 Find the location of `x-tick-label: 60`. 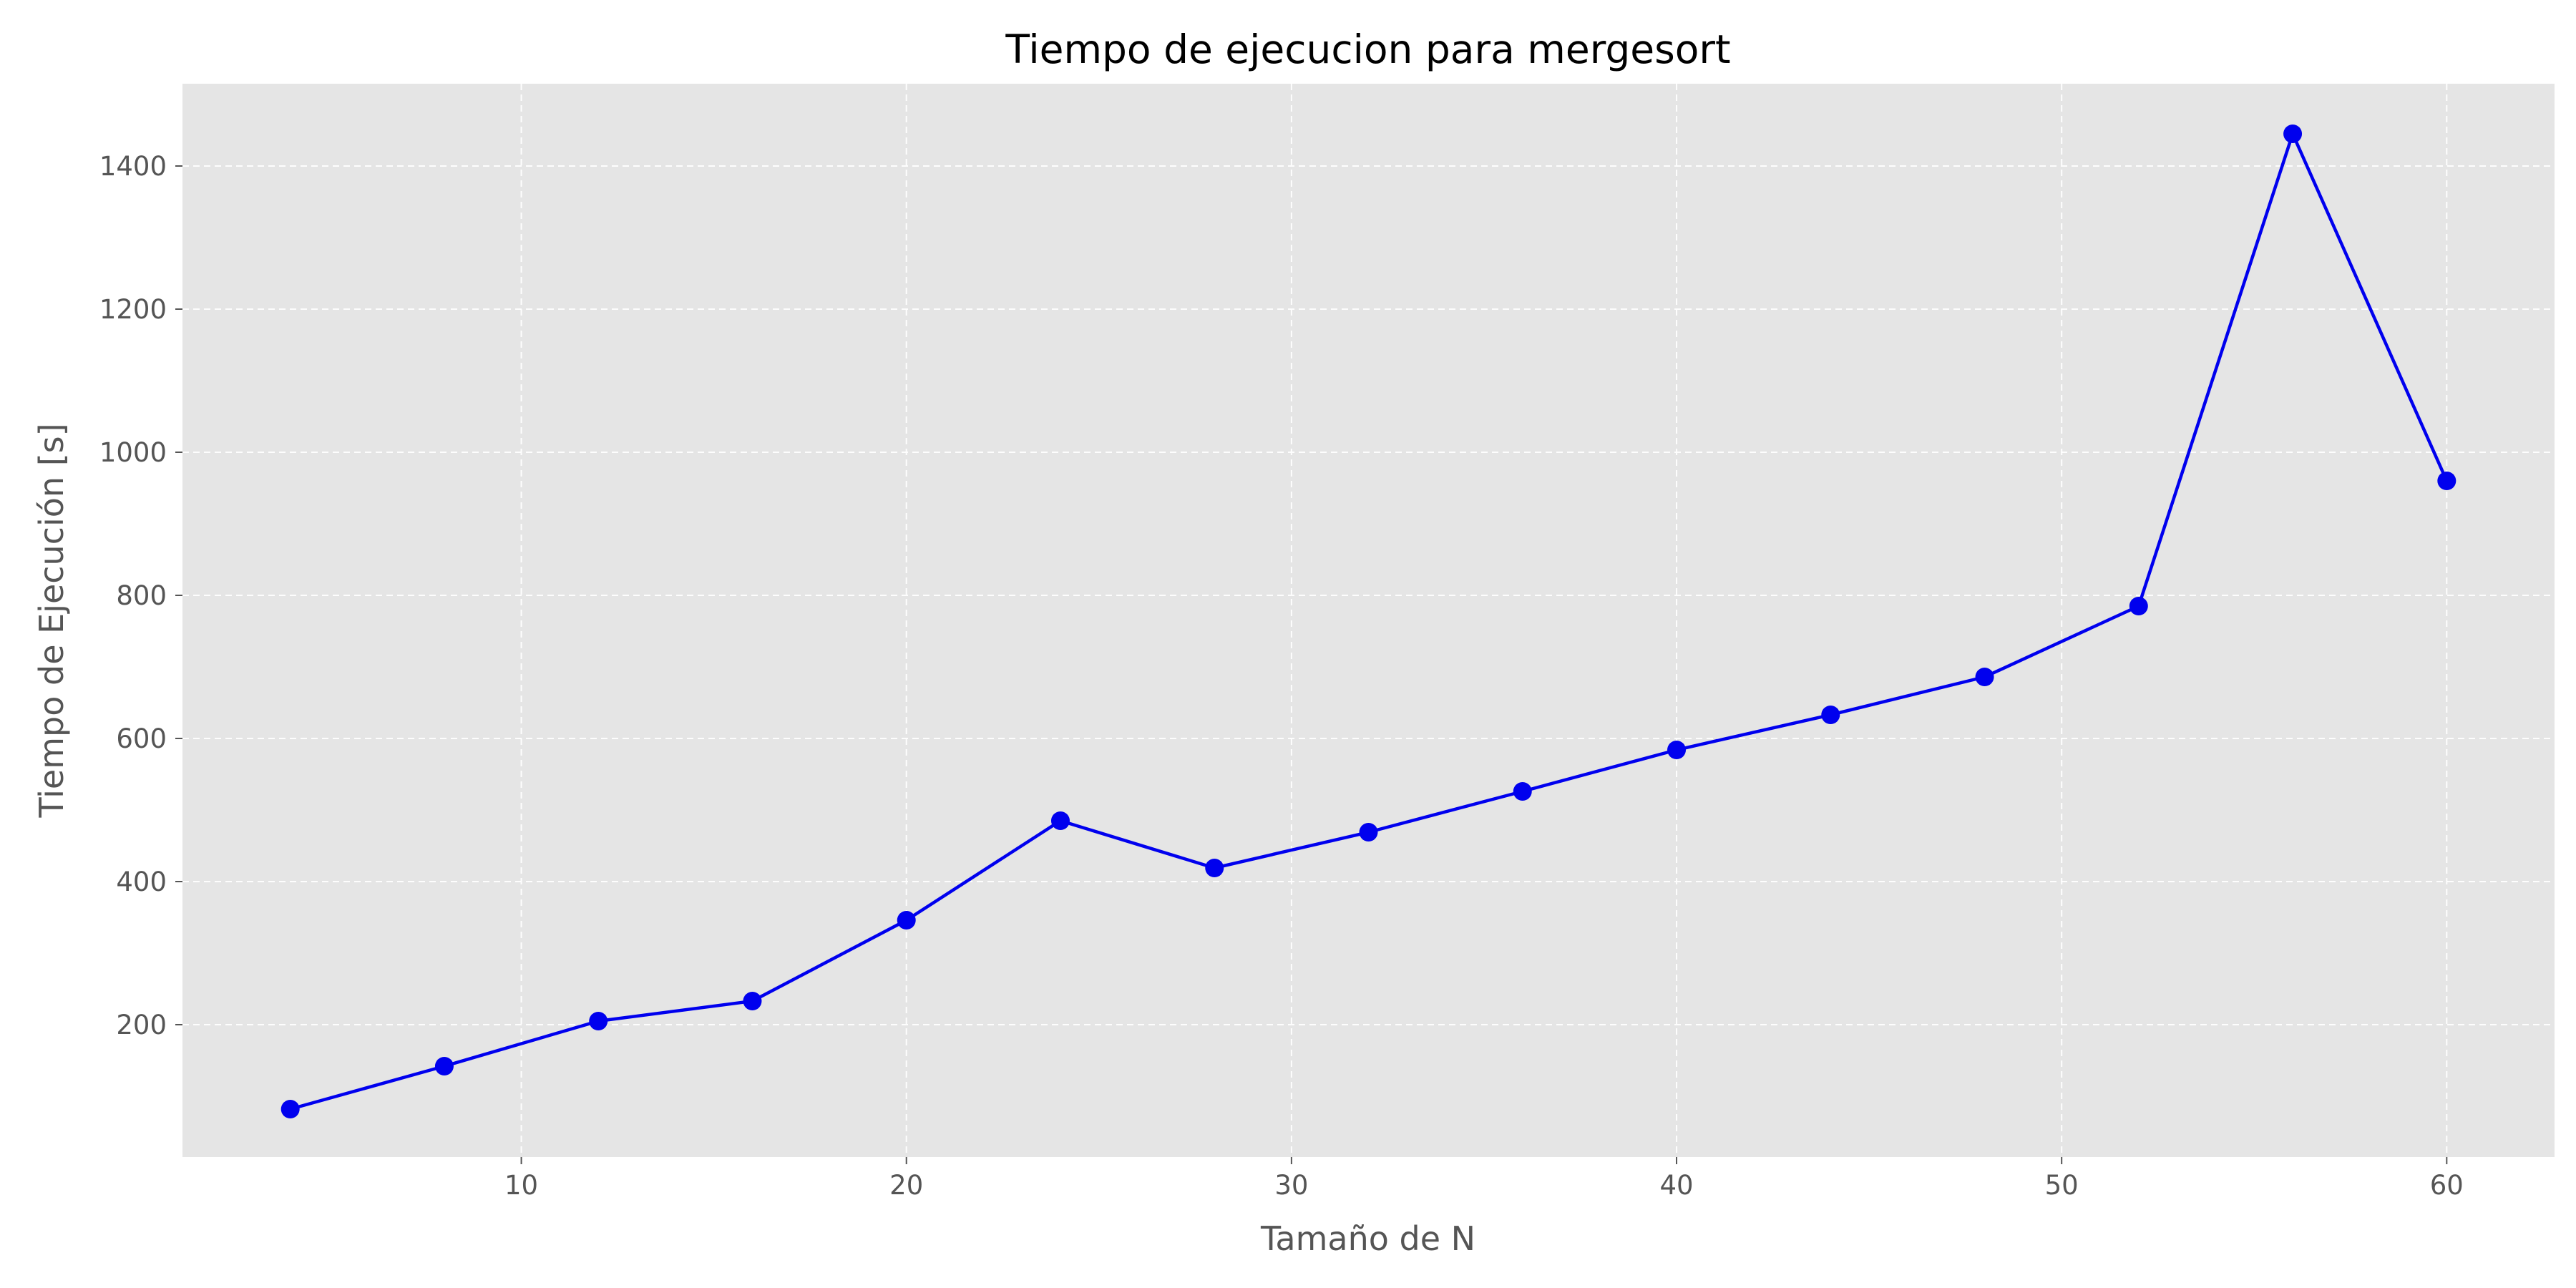

x-tick-label: 60 is located at coordinates (2447, 1185).